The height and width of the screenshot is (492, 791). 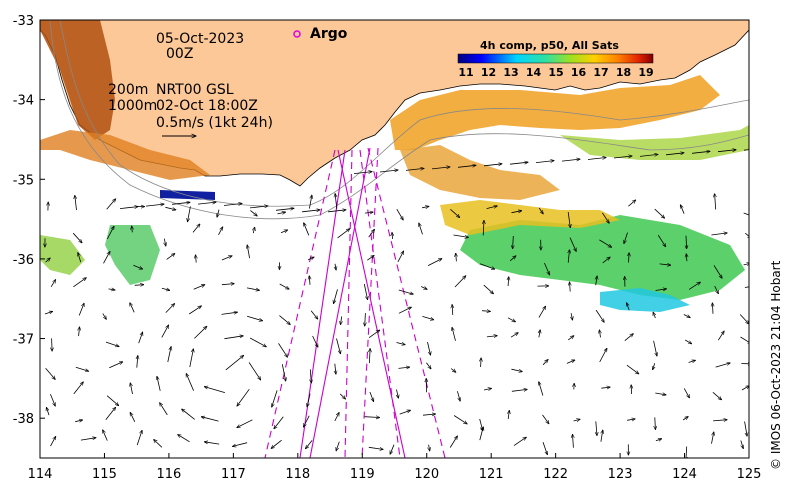 I want to click on y-tick-label: -38, so click(x=23, y=419).